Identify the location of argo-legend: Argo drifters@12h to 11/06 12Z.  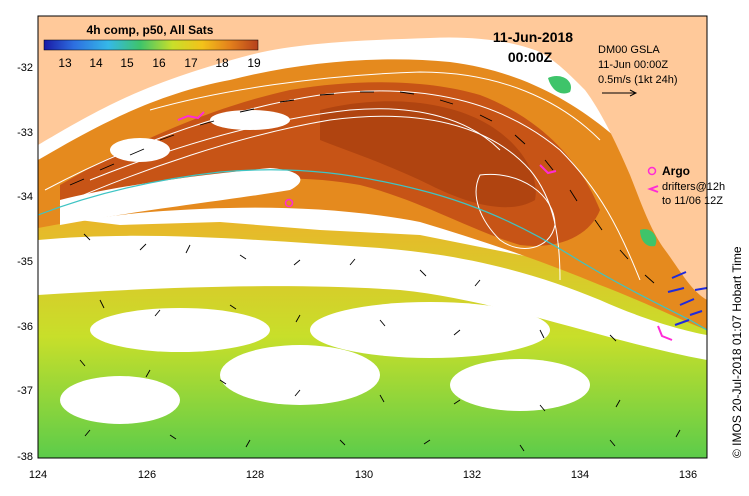
(686, 185).